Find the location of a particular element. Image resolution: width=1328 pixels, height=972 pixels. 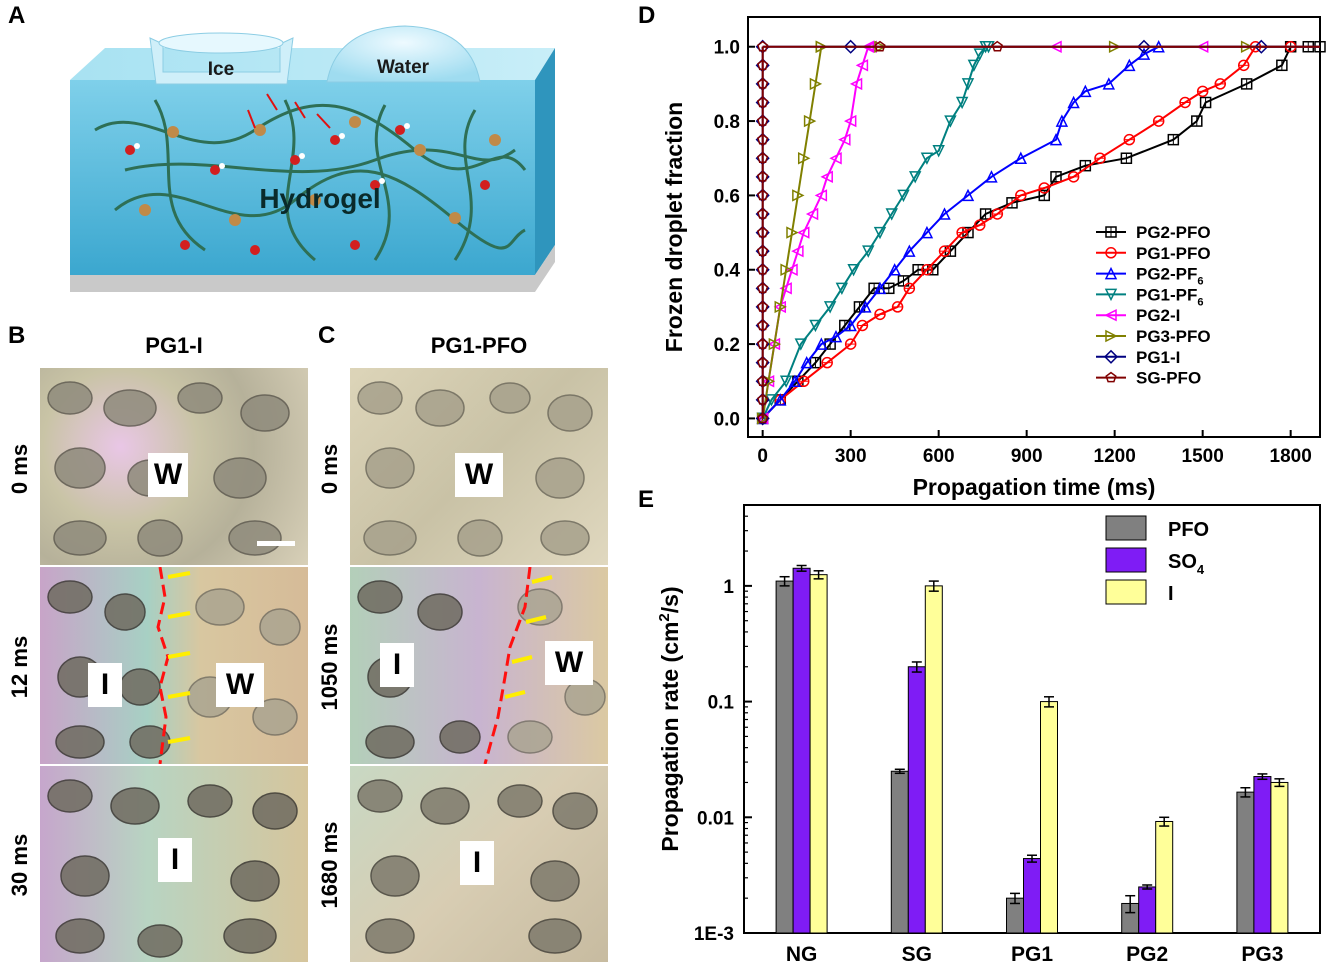

x-tick-label: PG2 is located at coordinates (1147, 954).